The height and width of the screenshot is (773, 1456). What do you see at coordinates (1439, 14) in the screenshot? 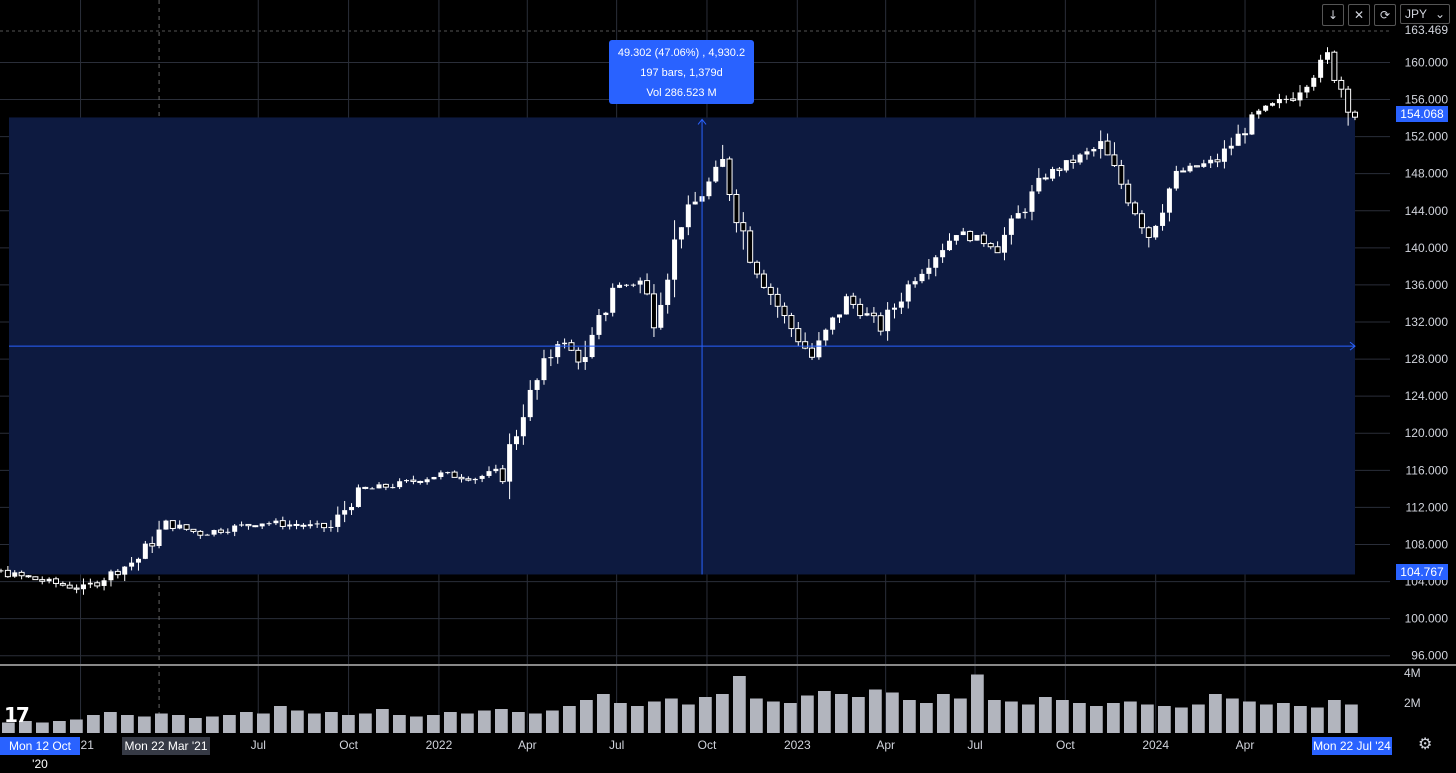
I see `chevron-down-icon: ⌄` at bounding box center [1439, 14].